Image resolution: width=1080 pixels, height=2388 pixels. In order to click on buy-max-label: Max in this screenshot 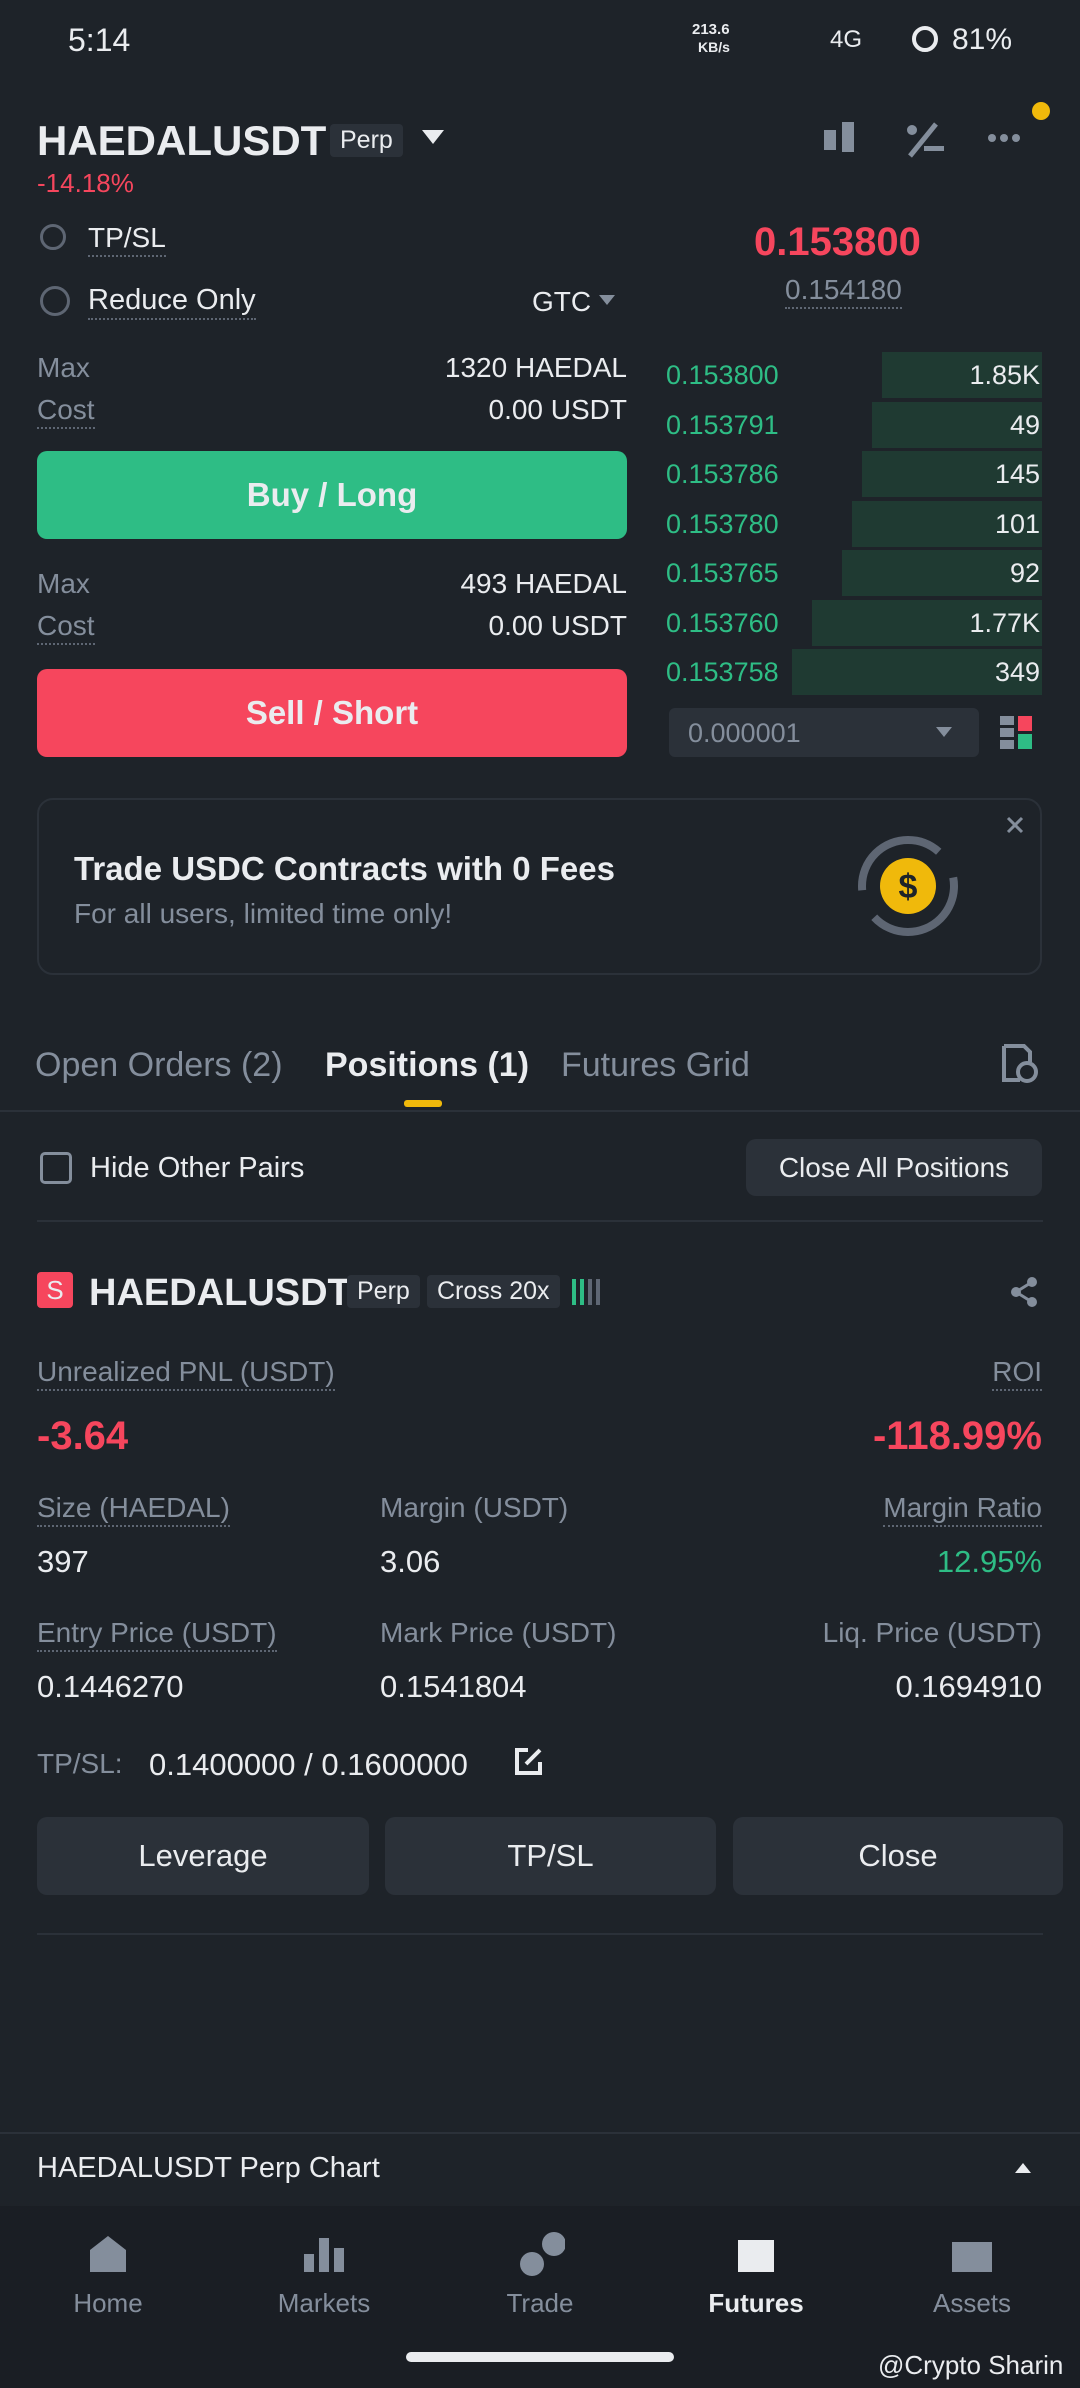, I will do `click(63, 367)`.